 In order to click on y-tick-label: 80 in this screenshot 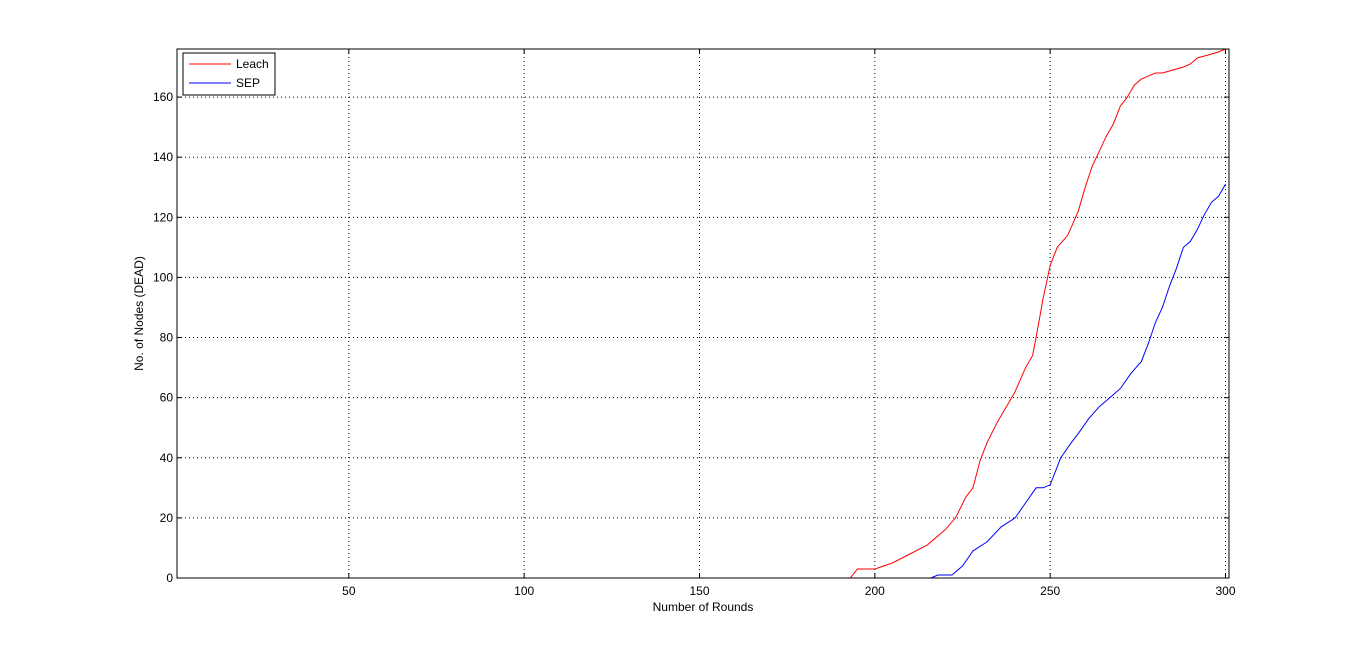, I will do `click(167, 338)`.